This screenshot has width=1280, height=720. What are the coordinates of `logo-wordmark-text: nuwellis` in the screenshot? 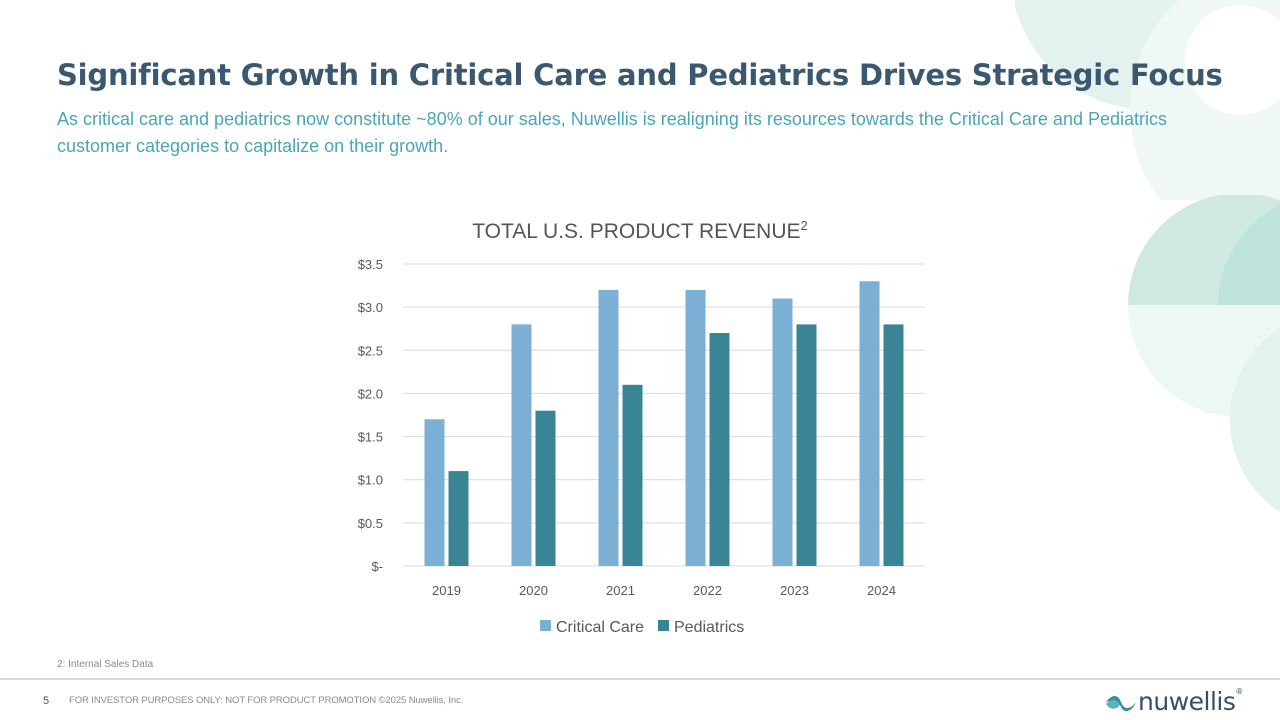 It's located at (1187, 701).